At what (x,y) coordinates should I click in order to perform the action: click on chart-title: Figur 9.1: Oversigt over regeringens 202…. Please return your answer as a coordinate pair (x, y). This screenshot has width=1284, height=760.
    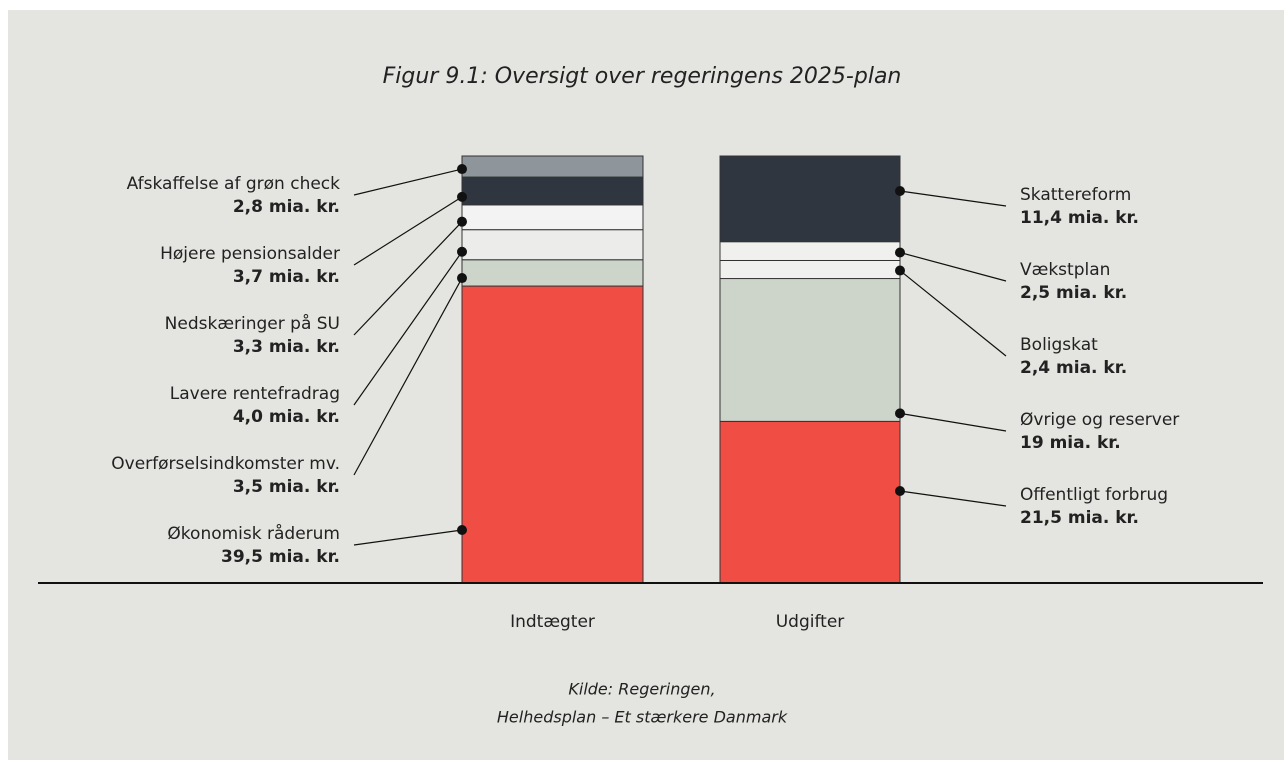
    Looking at the image, I should click on (642, 76).